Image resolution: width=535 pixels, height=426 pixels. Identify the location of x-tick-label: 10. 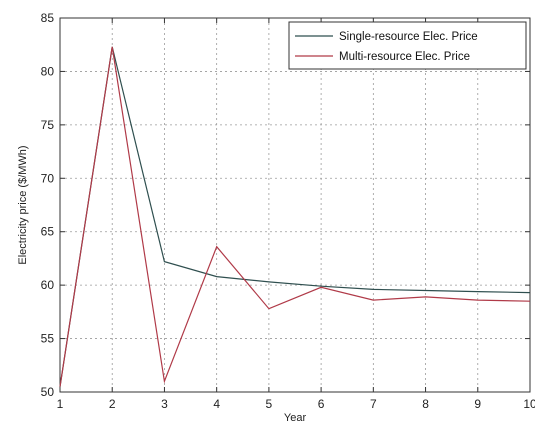
(529, 404).